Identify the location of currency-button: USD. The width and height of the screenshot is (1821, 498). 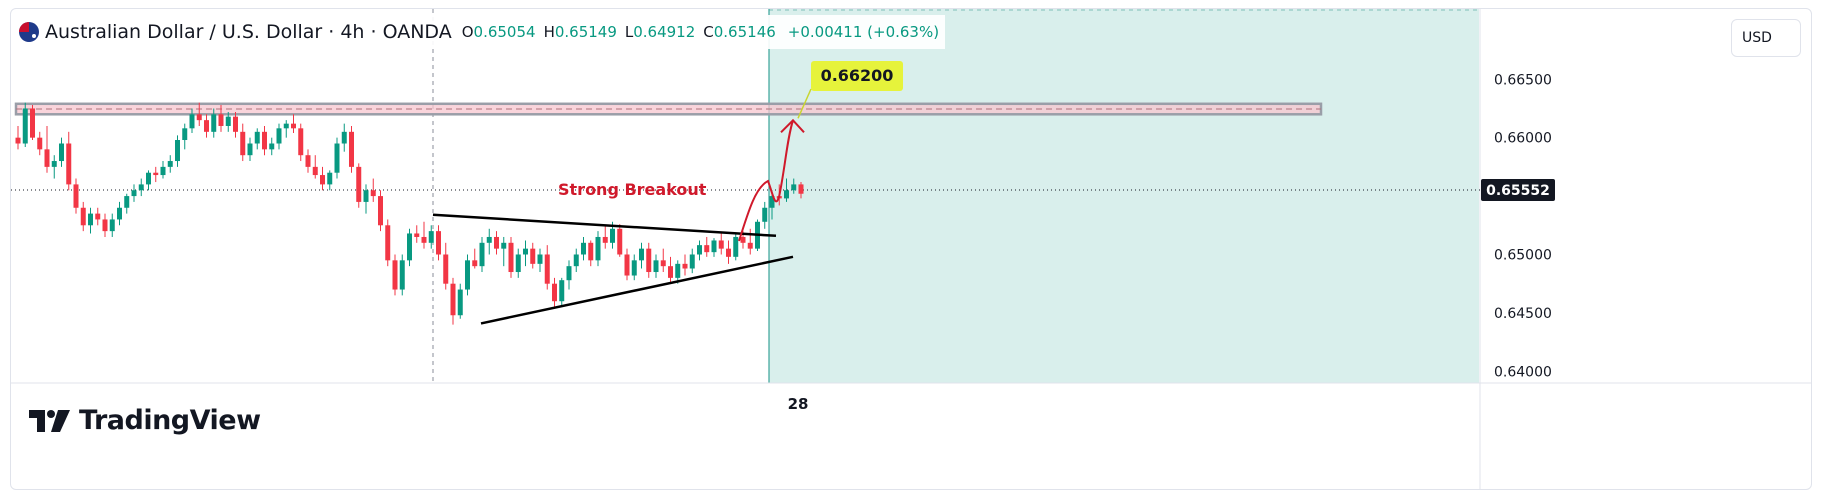
(1766, 38).